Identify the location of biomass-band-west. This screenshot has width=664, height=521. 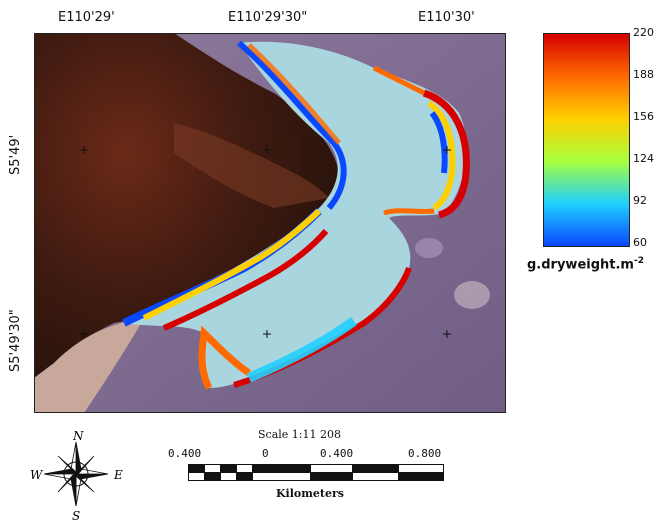
(224, 357).